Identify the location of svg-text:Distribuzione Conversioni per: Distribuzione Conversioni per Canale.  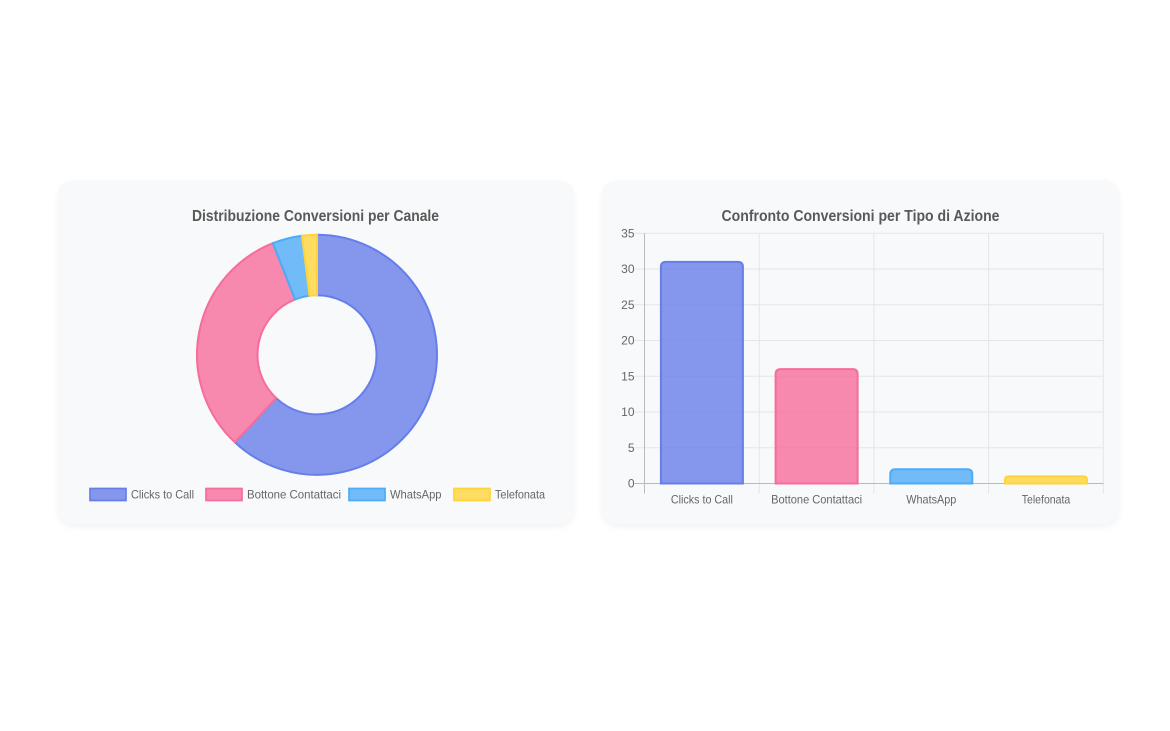
(315, 216).